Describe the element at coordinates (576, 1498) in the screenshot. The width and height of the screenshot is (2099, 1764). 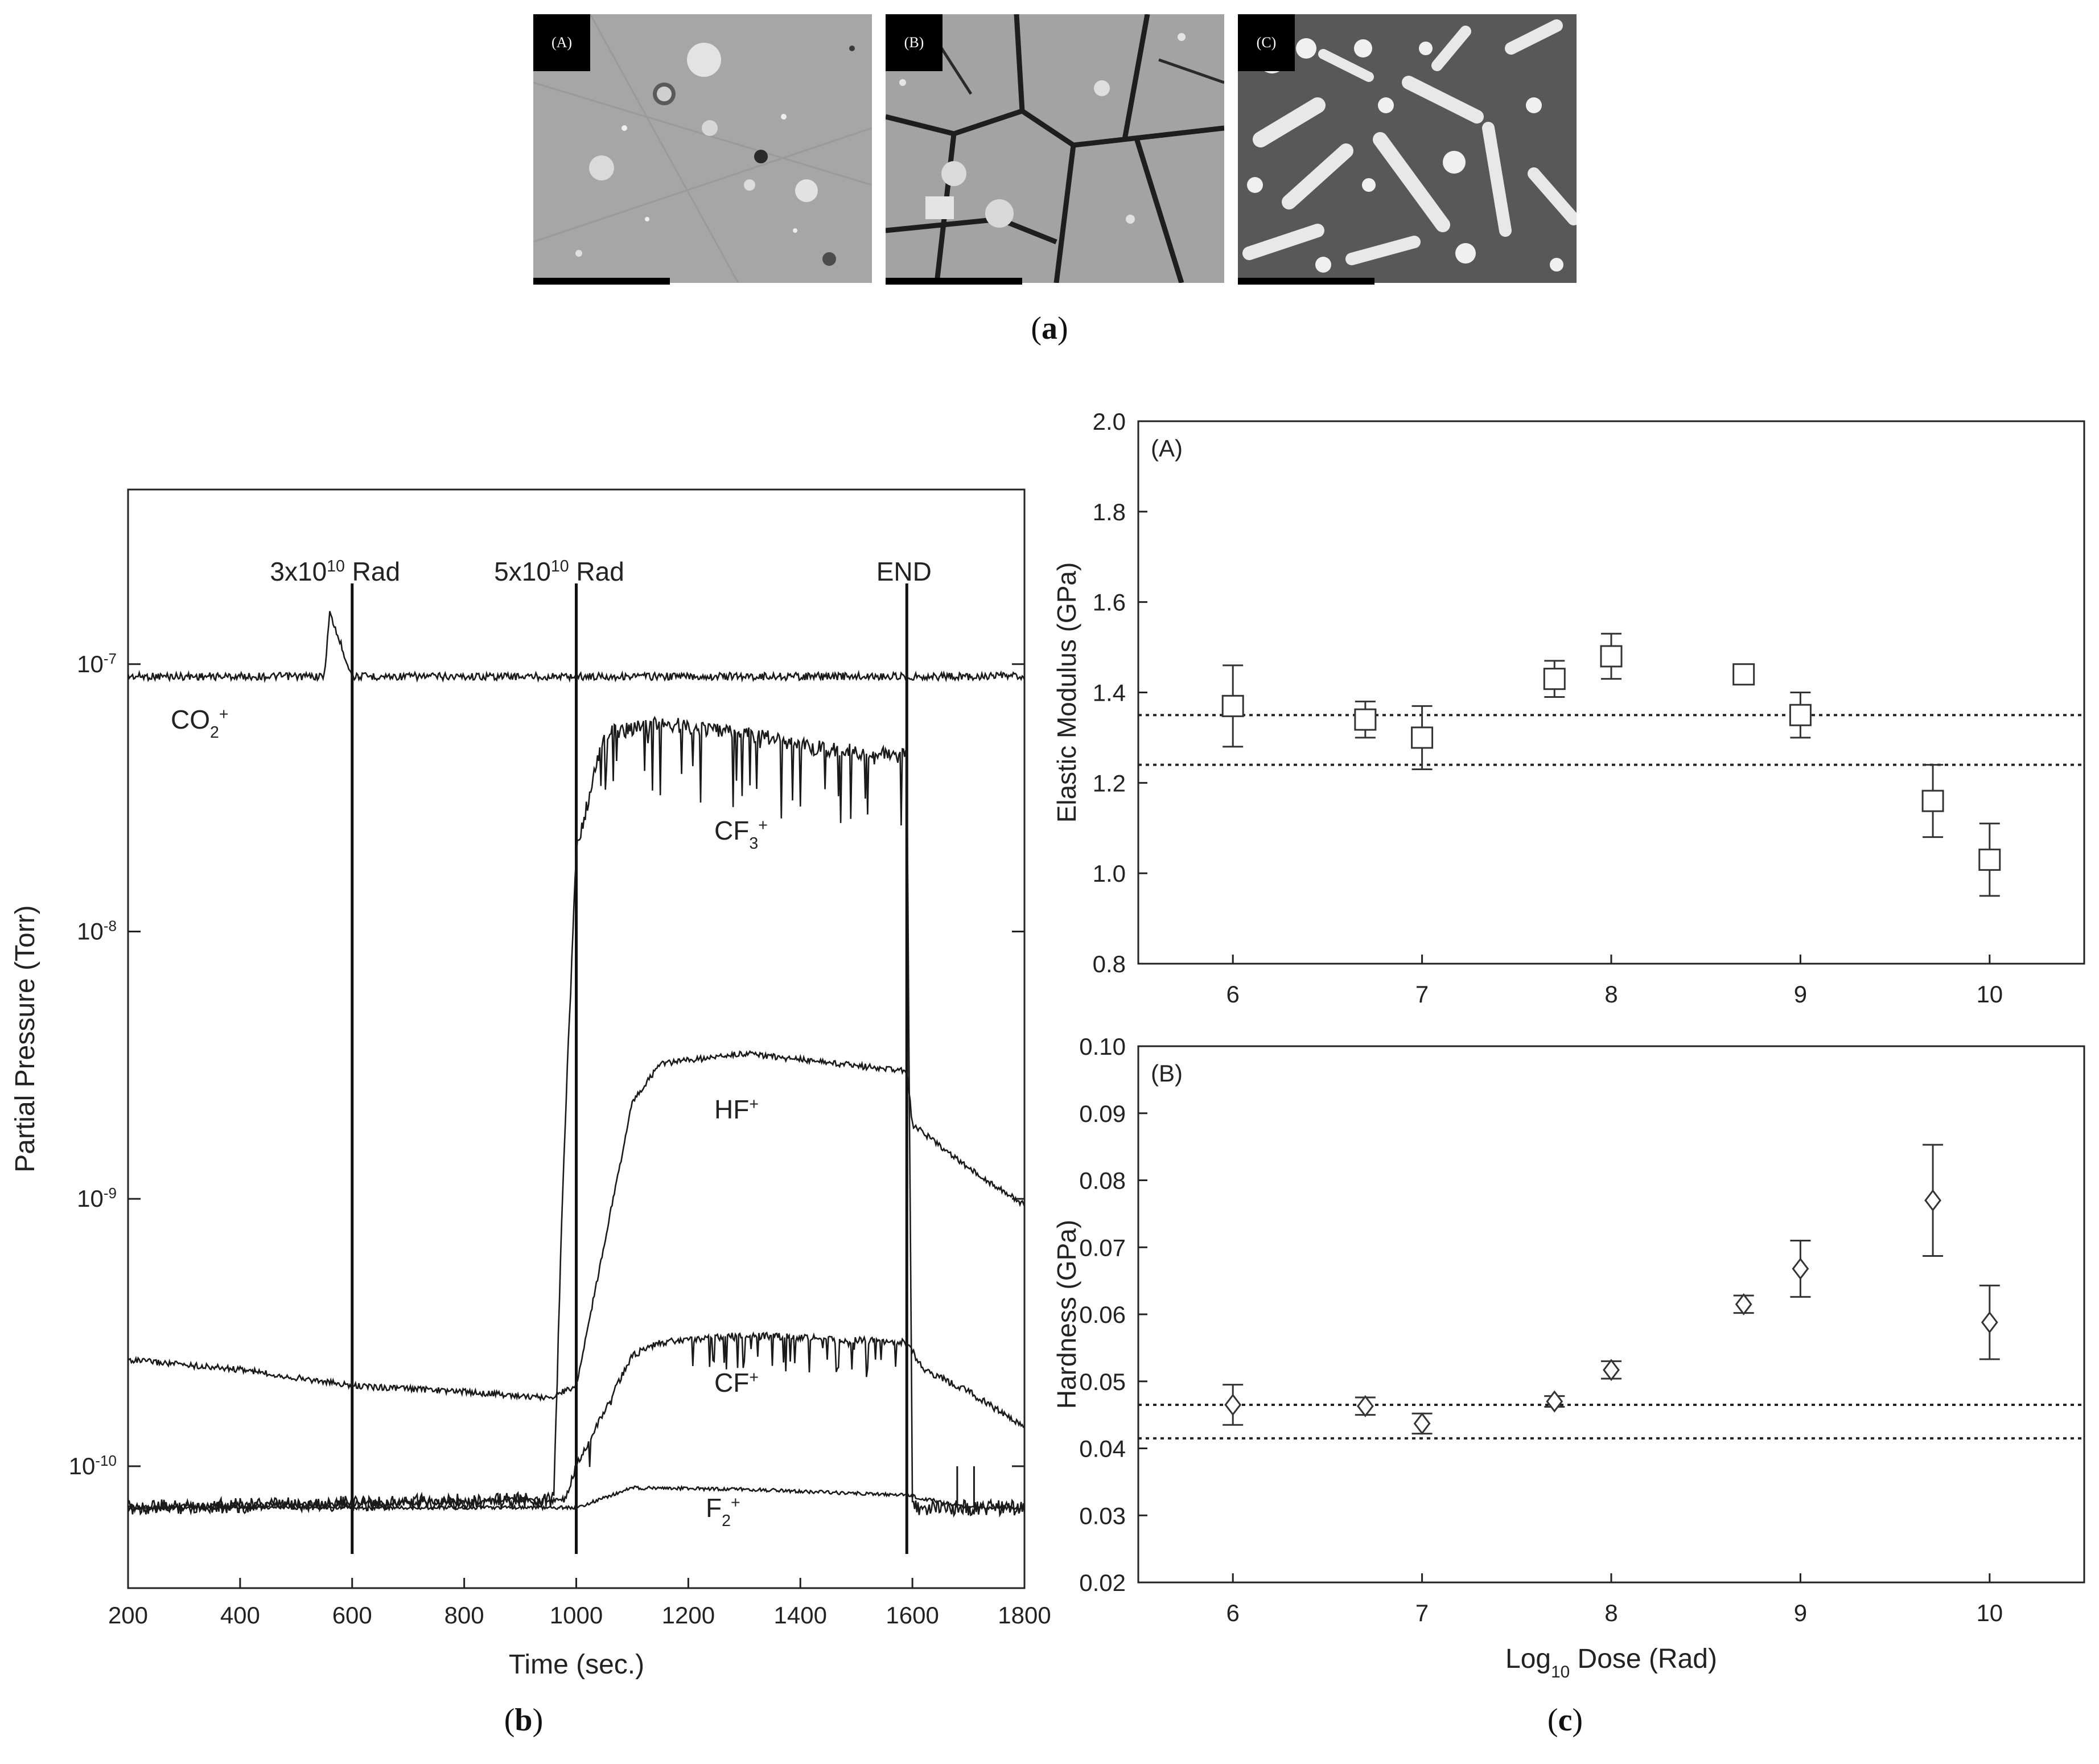
I see `series-line-f2-plus` at that location.